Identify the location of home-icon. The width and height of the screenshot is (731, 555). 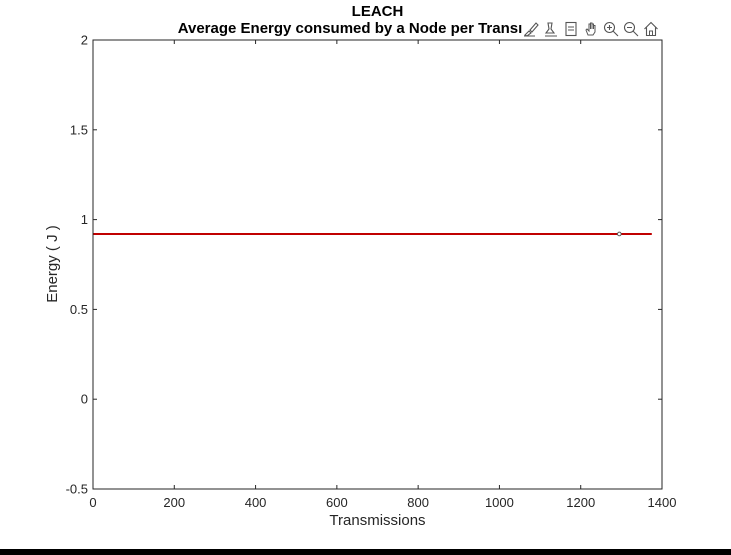
(651, 29).